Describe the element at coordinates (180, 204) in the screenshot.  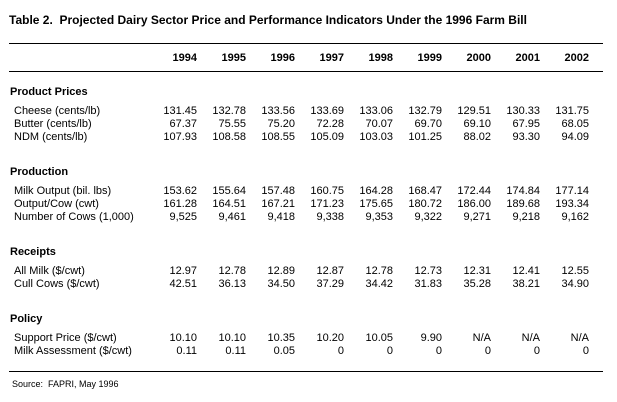
I see `value-cell: 161.28` at that location.